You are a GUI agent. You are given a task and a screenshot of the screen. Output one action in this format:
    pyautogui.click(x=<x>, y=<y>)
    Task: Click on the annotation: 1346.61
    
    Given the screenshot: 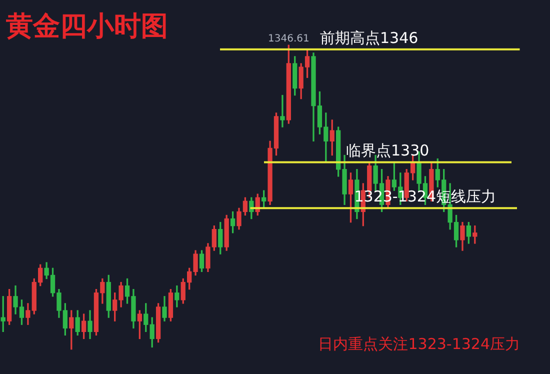 What is the action you would take?
    pyautogui.click(x=289, y=39)
    